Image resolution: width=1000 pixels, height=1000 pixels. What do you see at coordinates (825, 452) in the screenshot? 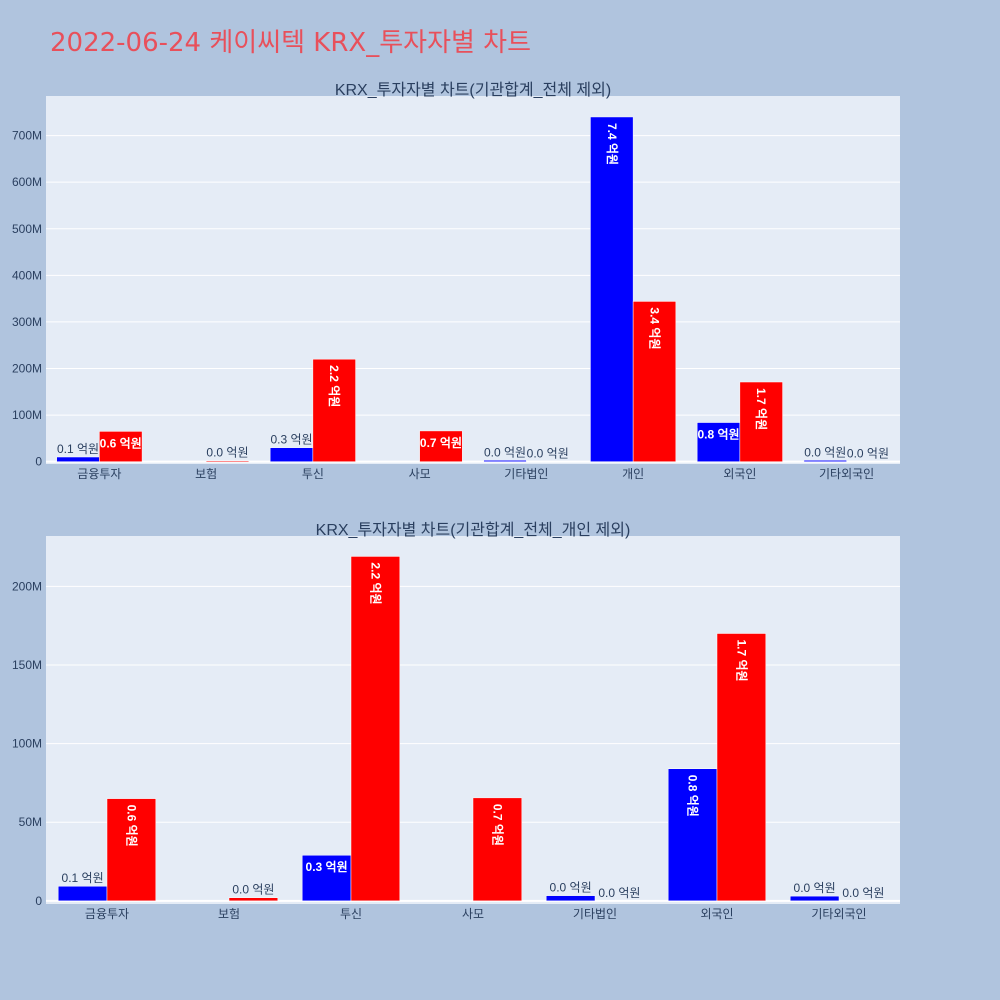
I see `data-label-0-0-7: 0.0 억원` at bounding box center [825, 452].